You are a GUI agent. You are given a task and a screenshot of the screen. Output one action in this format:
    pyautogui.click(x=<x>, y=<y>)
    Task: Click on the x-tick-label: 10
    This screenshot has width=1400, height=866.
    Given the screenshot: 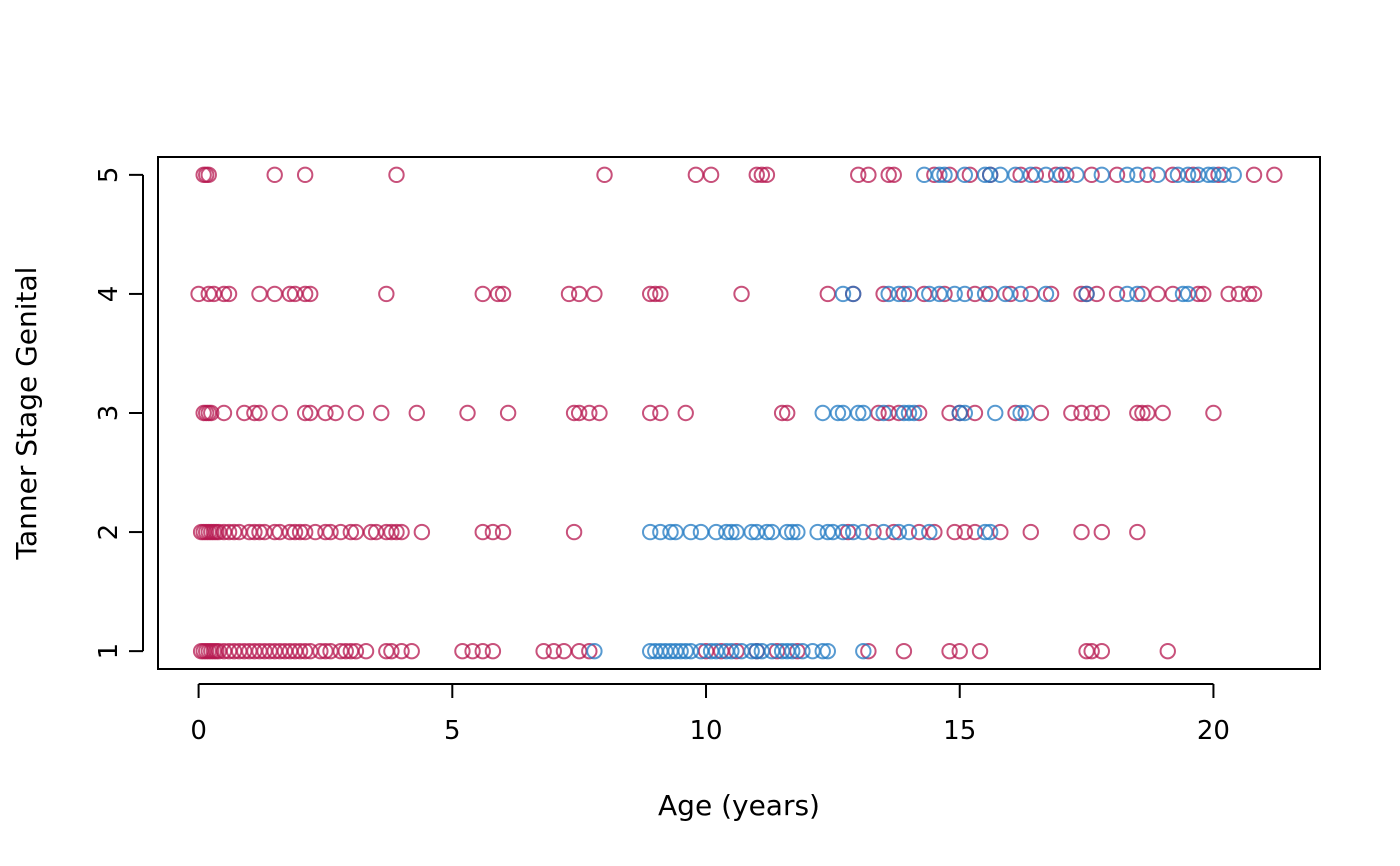 What is the action you would take?
    pyautogui.click(x=705, y=731)
    